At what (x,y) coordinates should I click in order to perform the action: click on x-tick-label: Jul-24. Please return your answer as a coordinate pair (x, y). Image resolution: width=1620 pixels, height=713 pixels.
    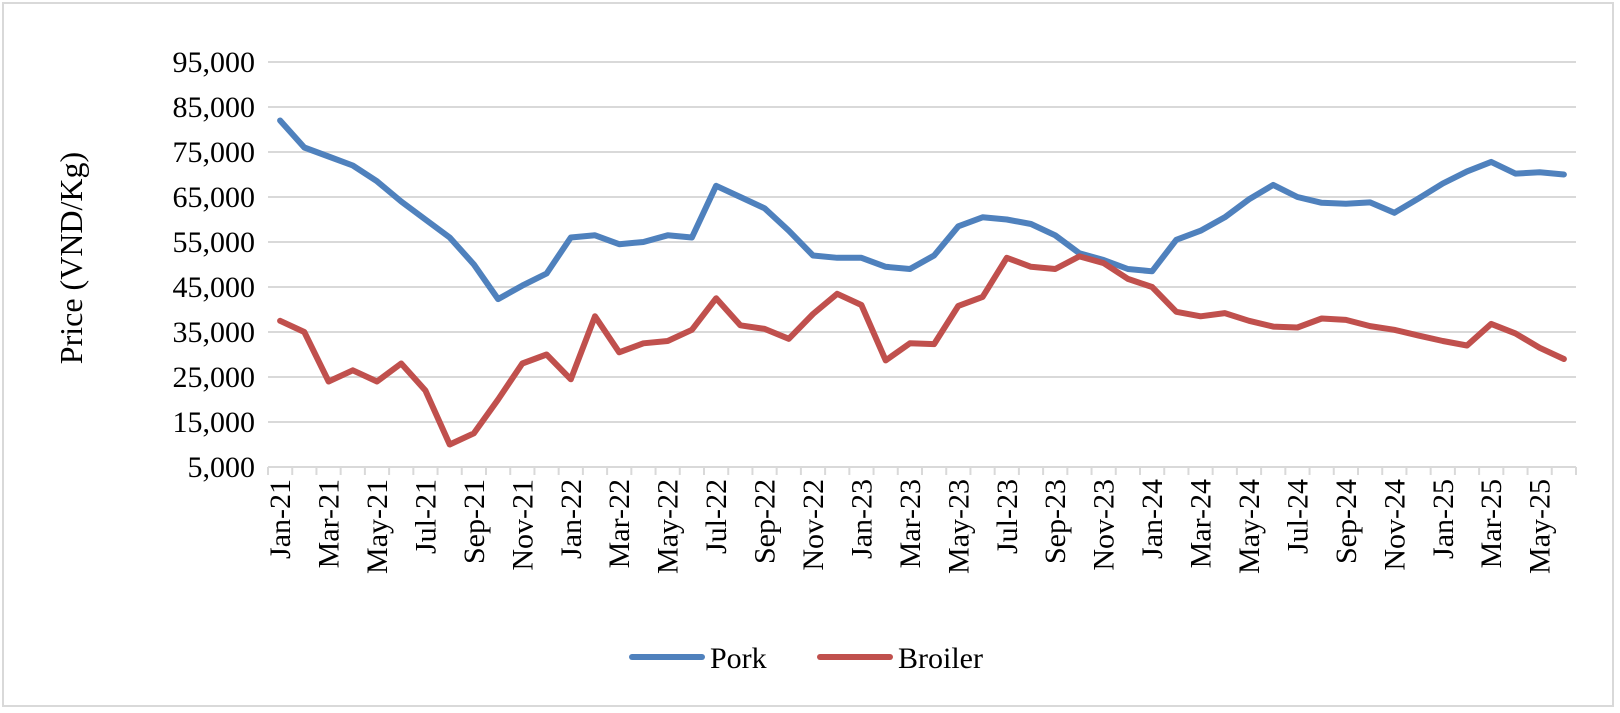
    Looking at the image, I should click on (1297, 516).